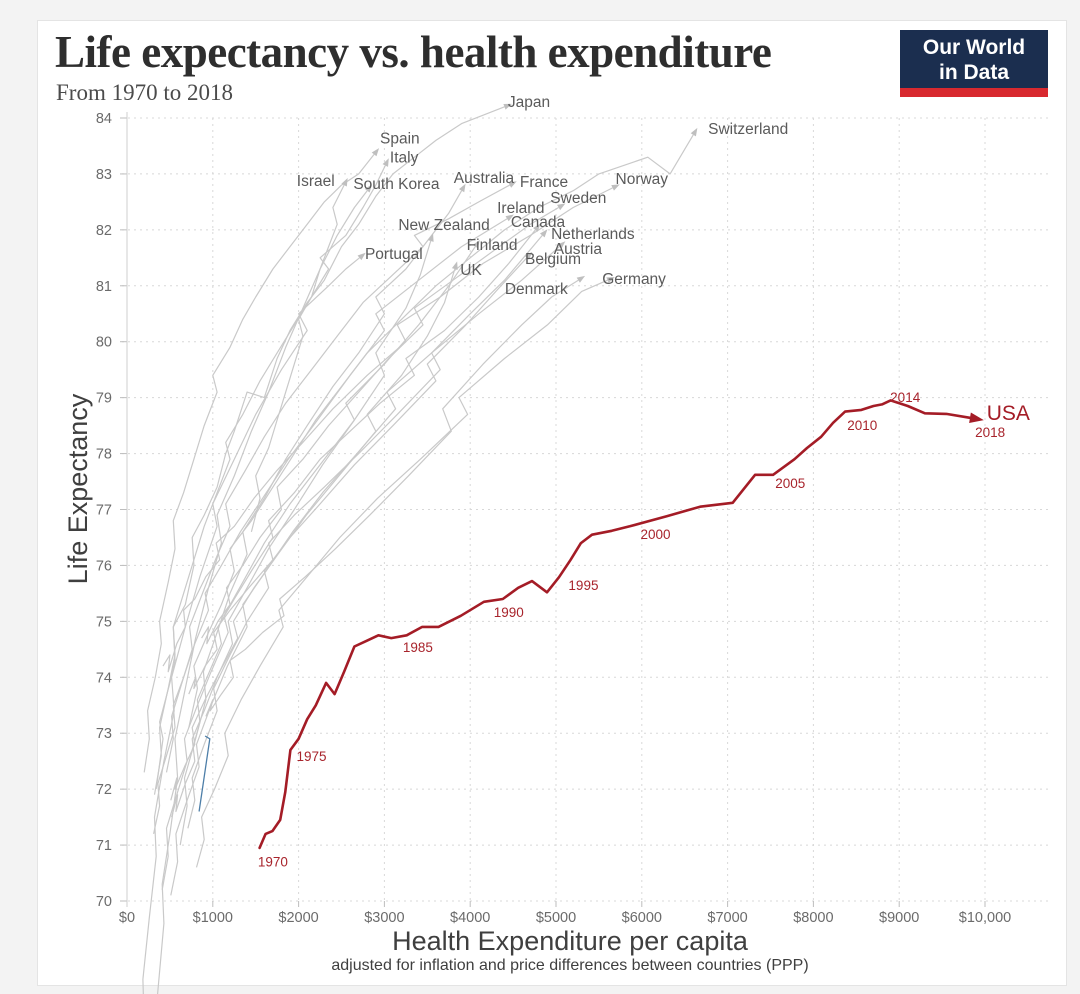  I want to click on owid-logo-line2: in Data, so click(973, 72).